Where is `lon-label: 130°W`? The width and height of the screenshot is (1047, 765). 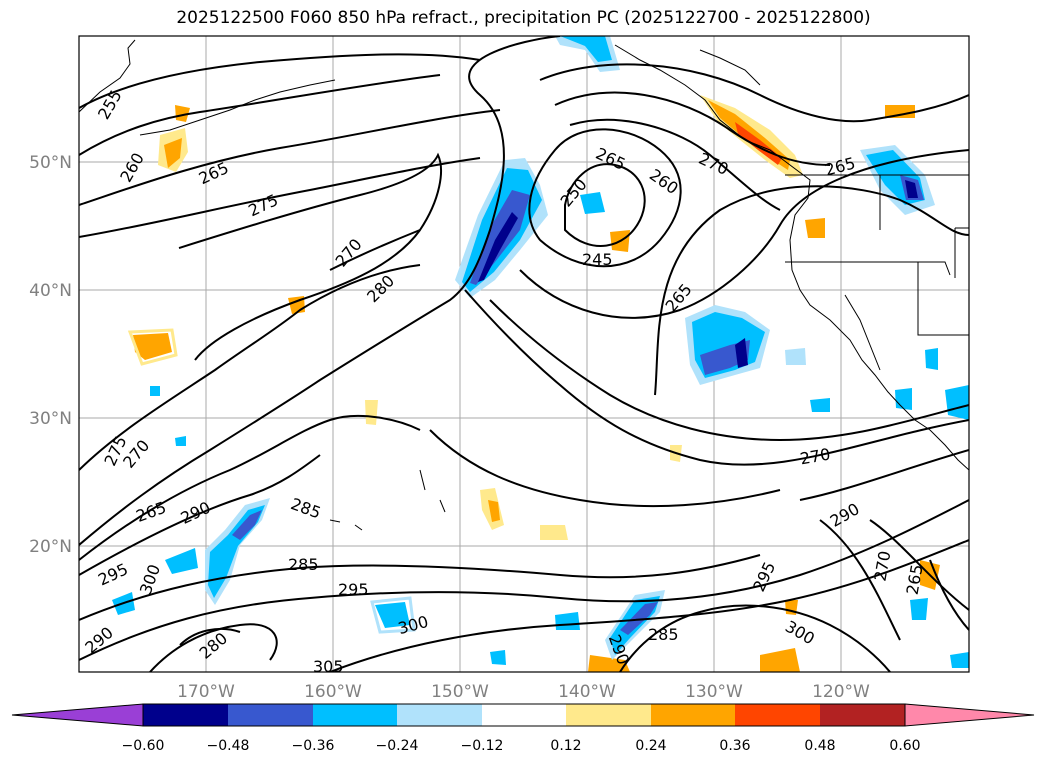
lon-label: 130°W is located at coordinates (714, 692).